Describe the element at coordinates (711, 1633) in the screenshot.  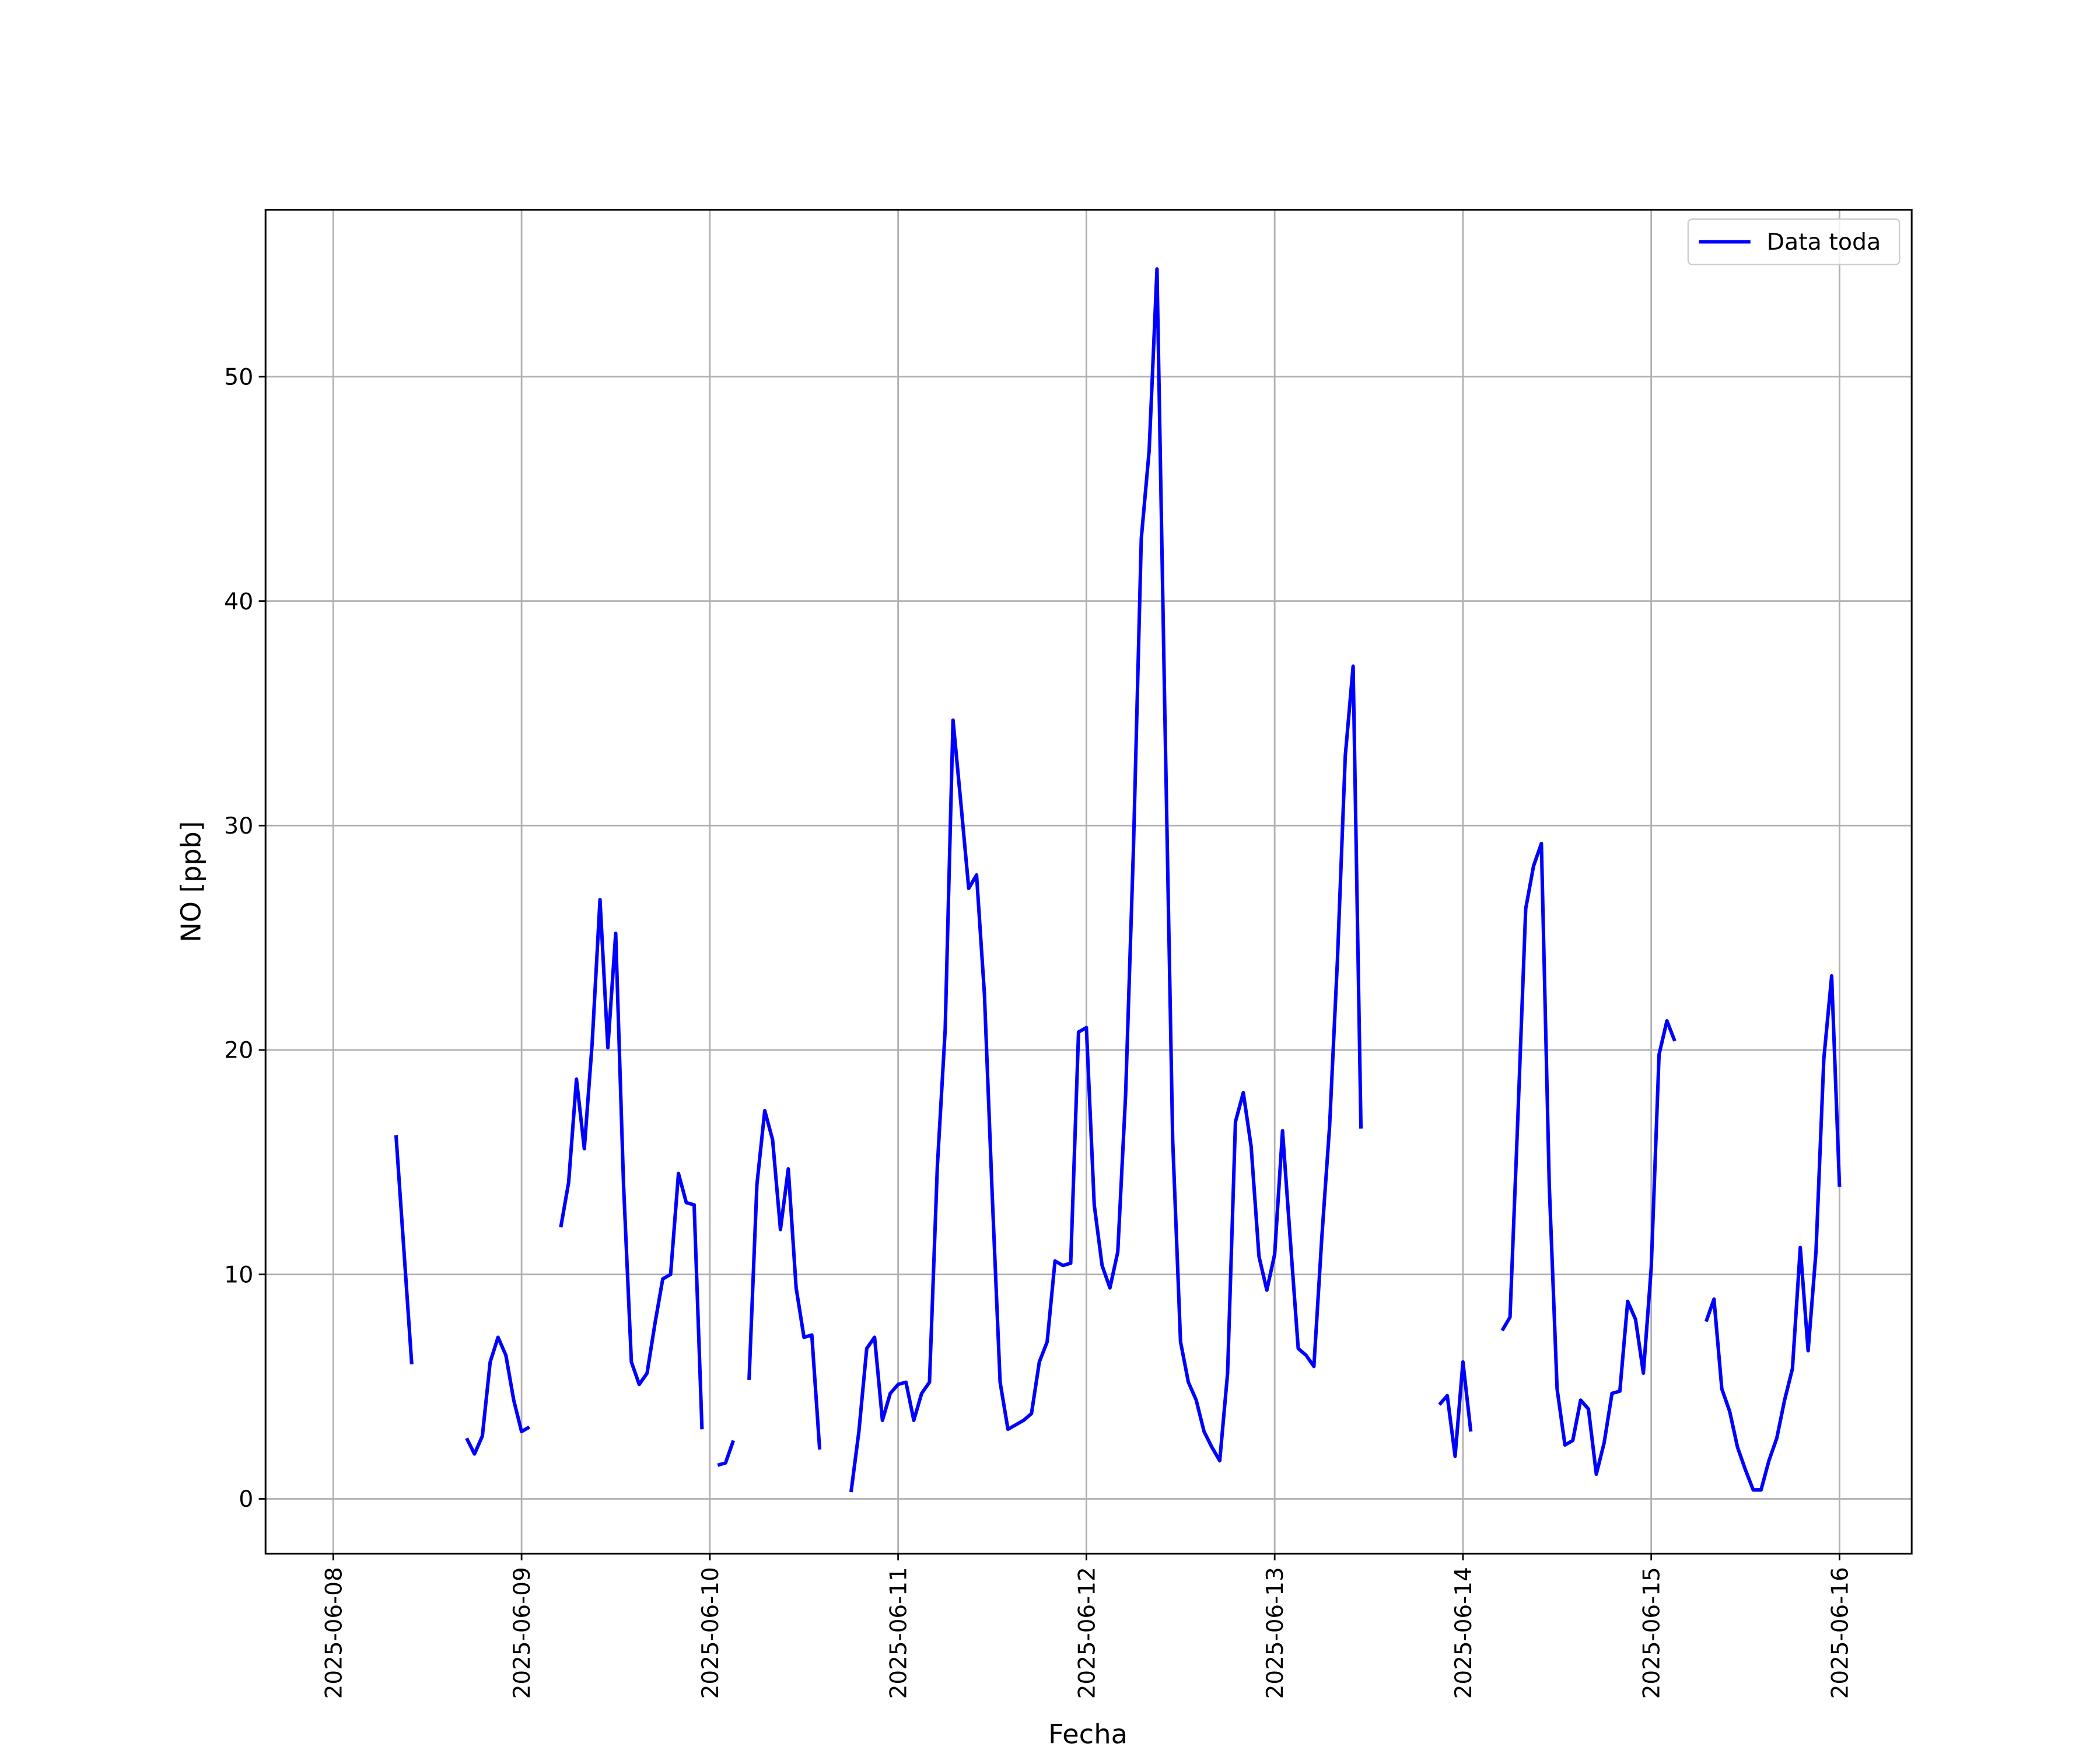
I see `x-tick-label: 2025-06-10` at that location.